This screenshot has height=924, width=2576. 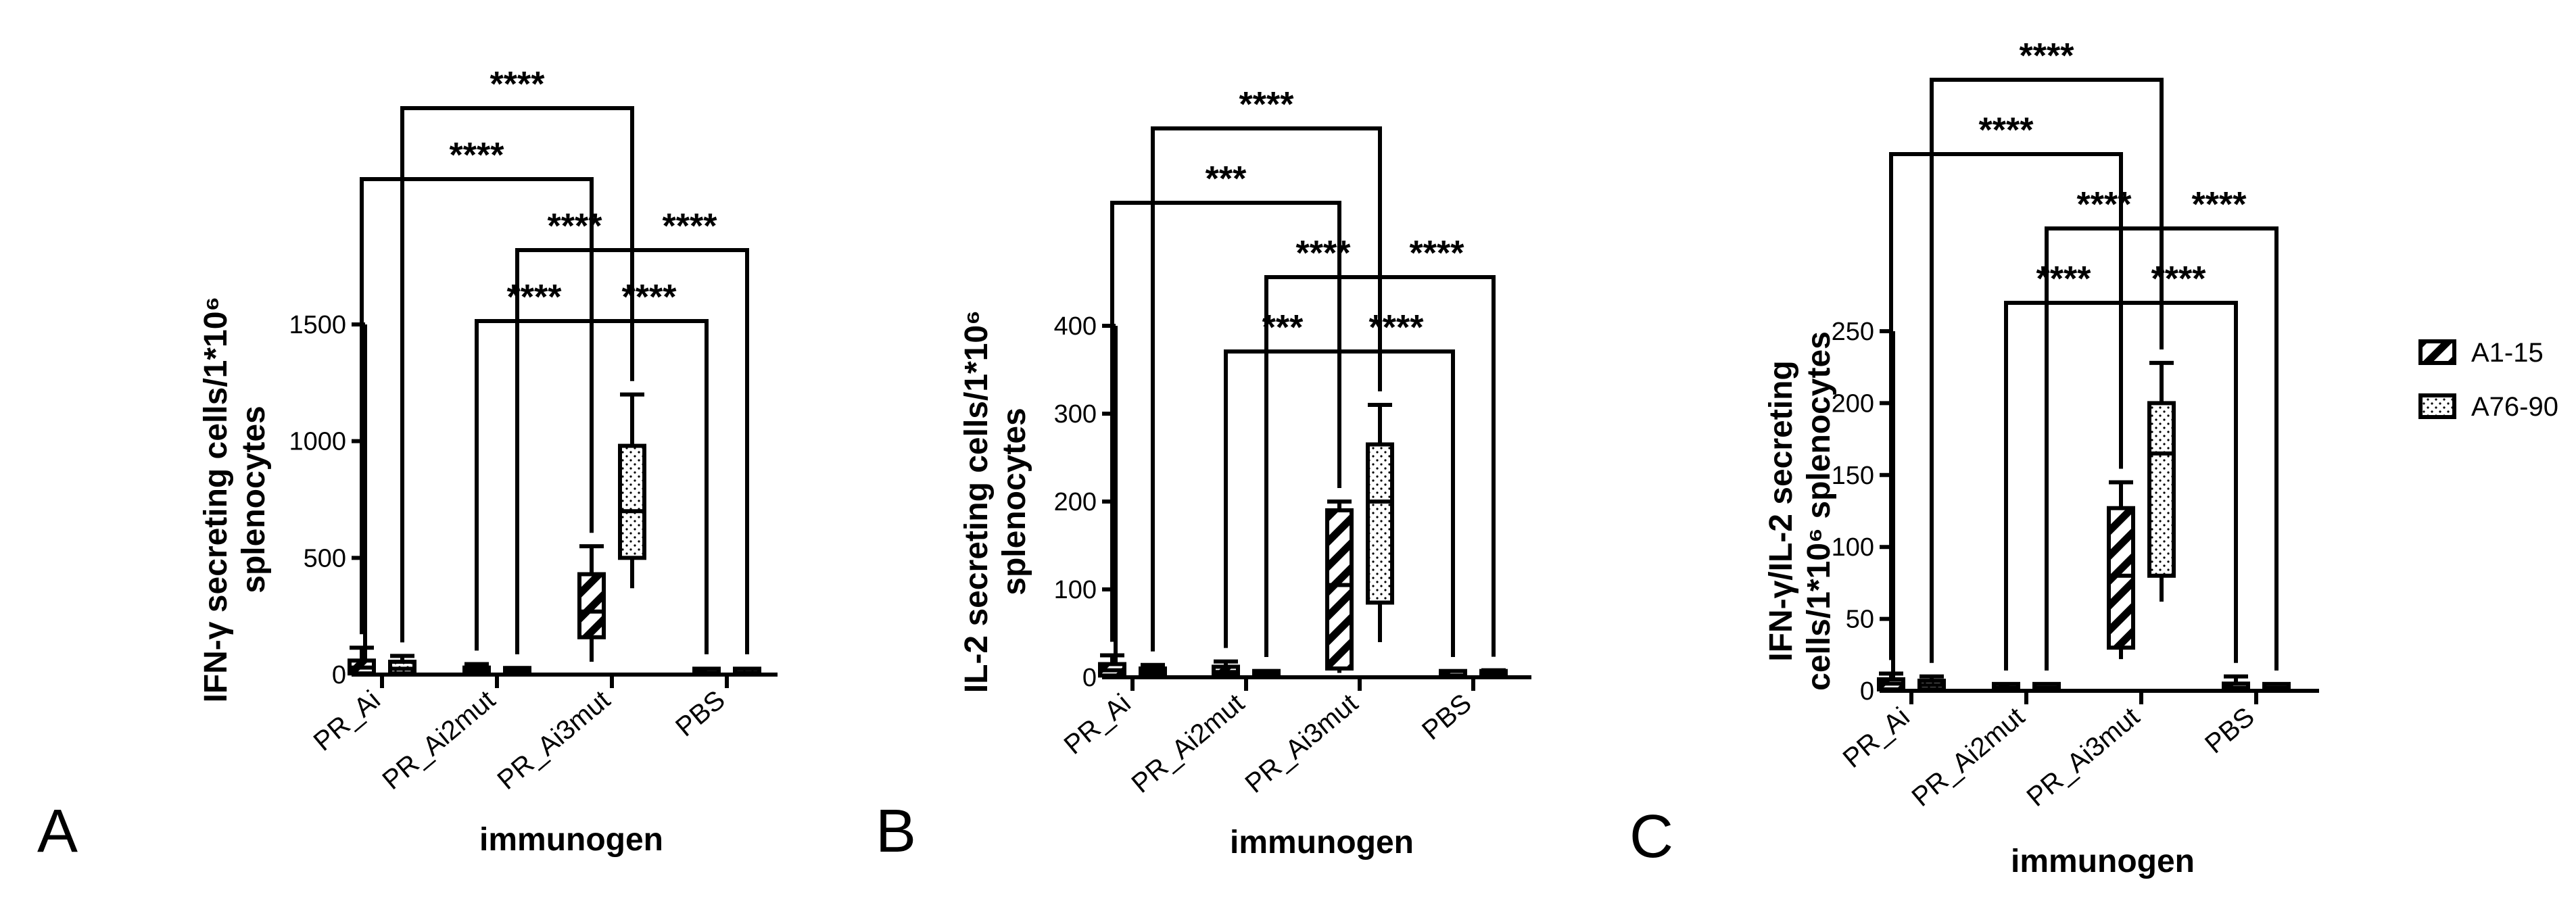 I want to click on y-tick-label: 300, so click(x=1075, y=414).